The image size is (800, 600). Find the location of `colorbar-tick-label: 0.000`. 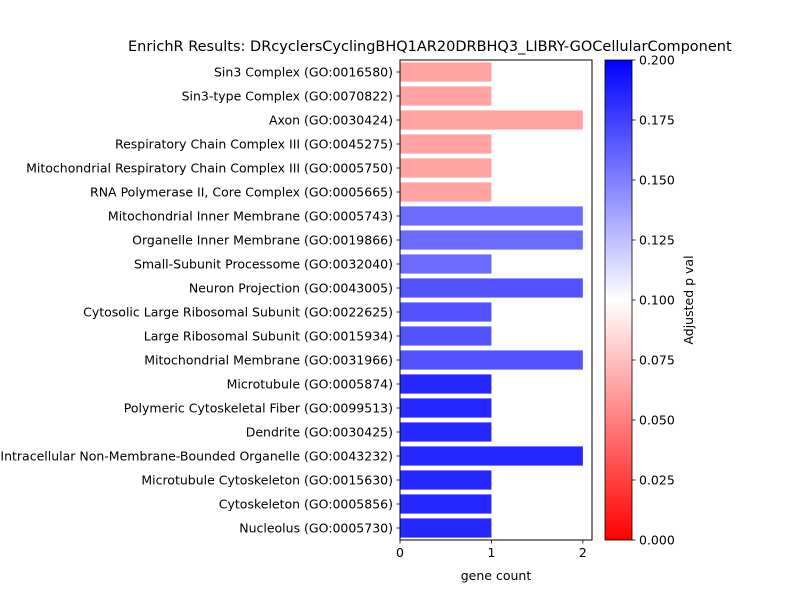

colorbar-tick-label: 0.000 is located at coordinates (657, 540).